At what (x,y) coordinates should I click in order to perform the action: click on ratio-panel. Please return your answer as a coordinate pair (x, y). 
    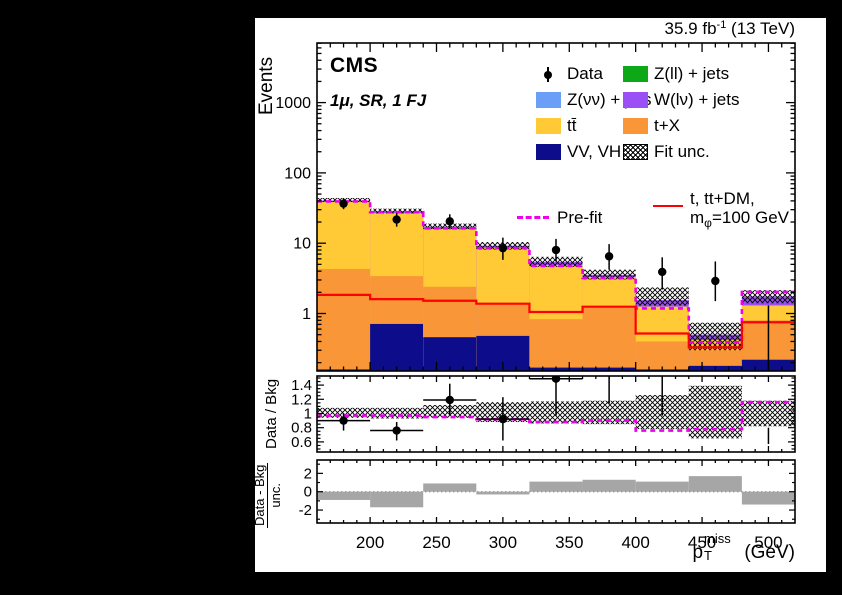
    Looking at the image, I should click on (556, 410).